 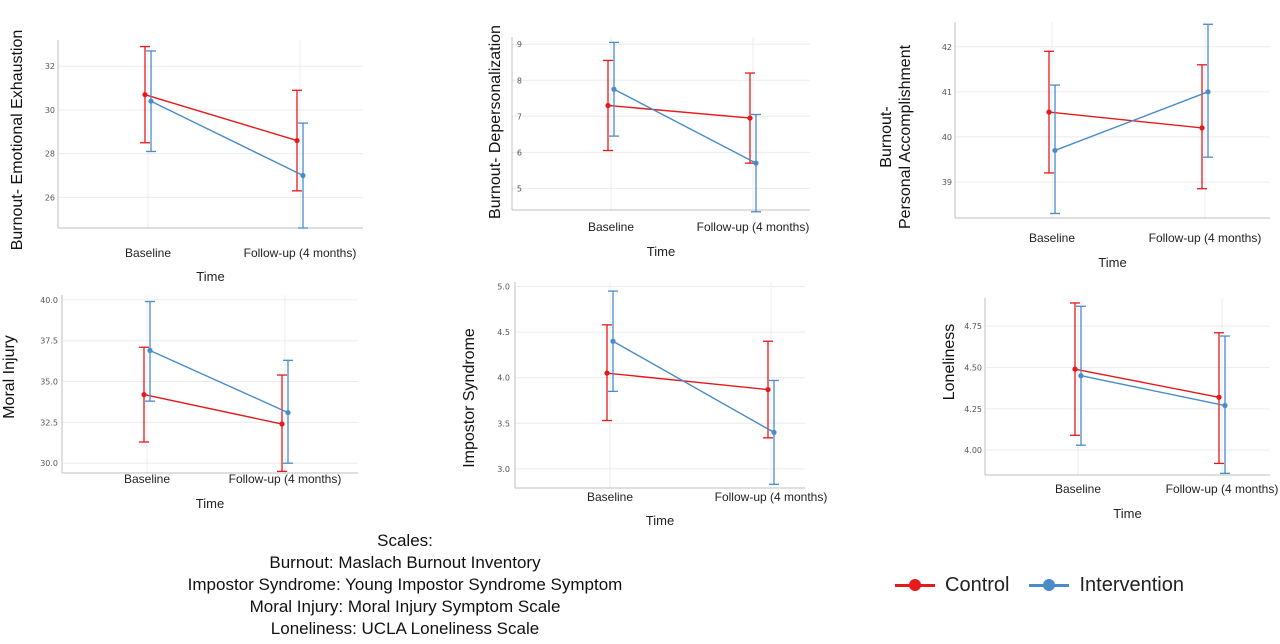 What do you see at coordinates (503, 469) in the screenshot?
I see `y-tick-label: 3.0` at bounding box center [503, 469].